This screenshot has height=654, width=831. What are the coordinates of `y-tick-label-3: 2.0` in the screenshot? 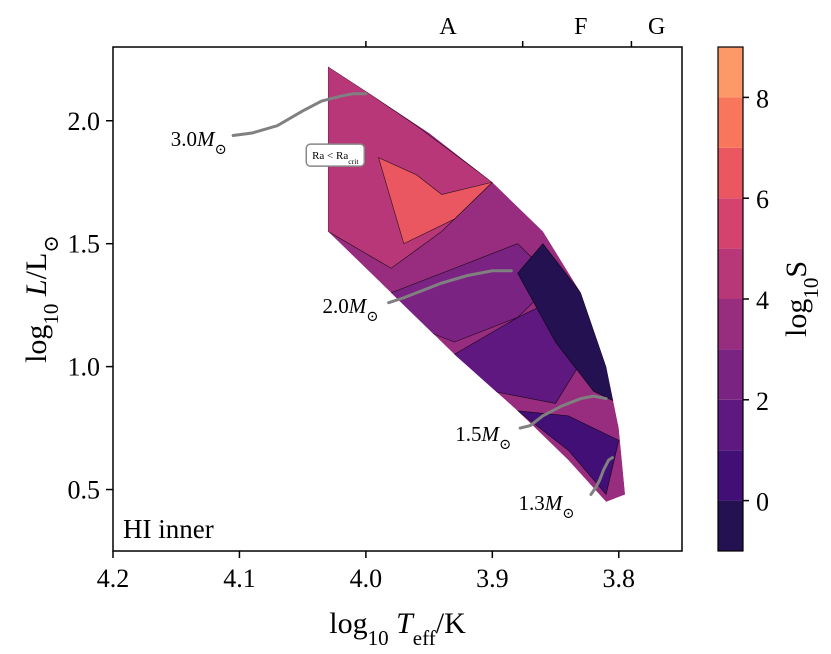 It's located at (84, 121).